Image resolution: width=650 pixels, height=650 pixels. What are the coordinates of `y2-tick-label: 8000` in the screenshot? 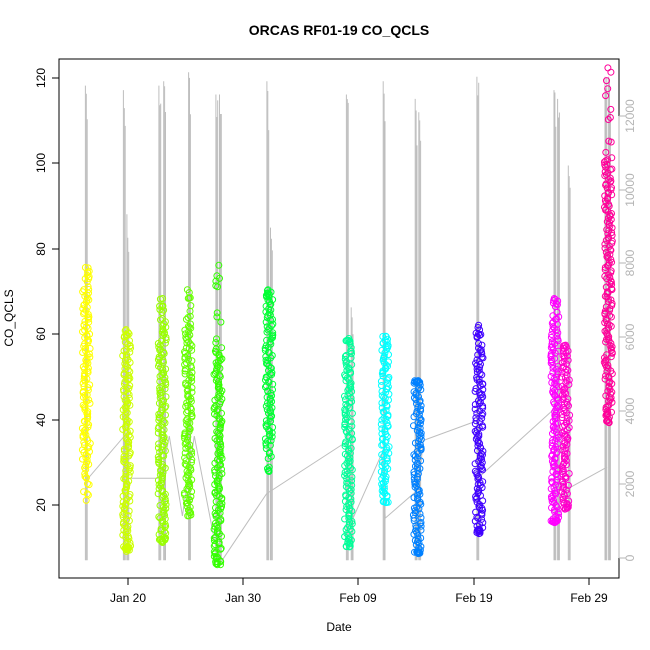 It's located at (630, 262).